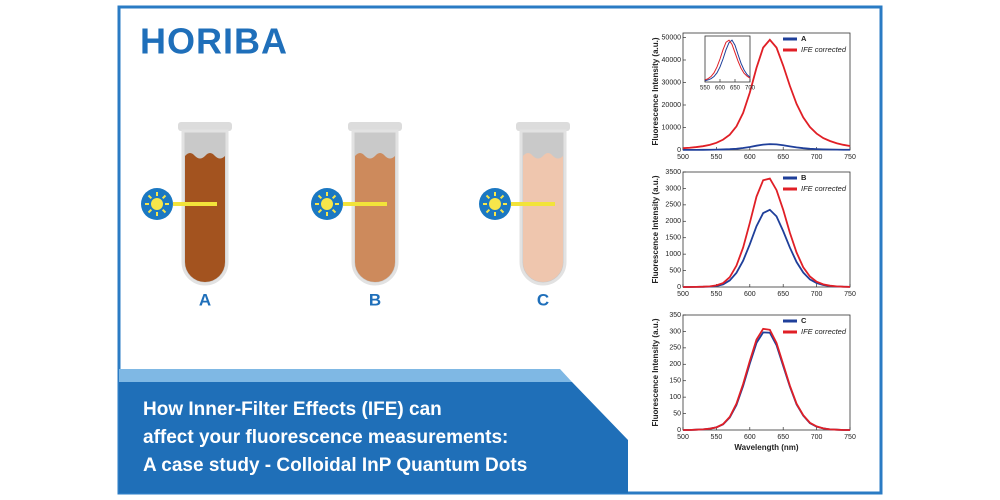  I want to click on y-tick-label: 200, so click(675, 364).